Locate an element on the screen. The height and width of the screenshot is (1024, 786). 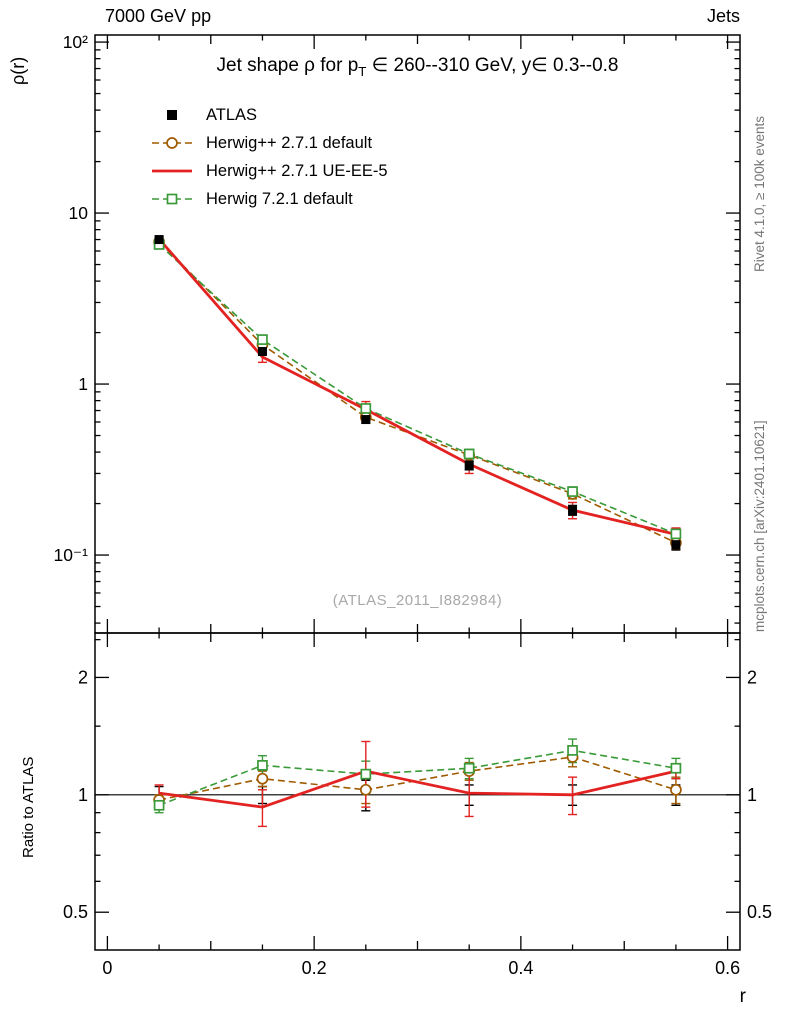
legend-item-atlas: ATLAS is located at coordinates (269, 115).